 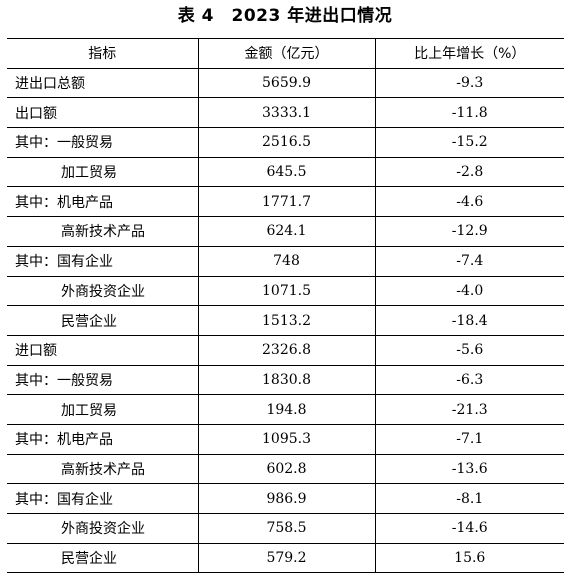 I want to click on table-row: 进口额 2326.8 -5.6, so click(x=285, y=350).